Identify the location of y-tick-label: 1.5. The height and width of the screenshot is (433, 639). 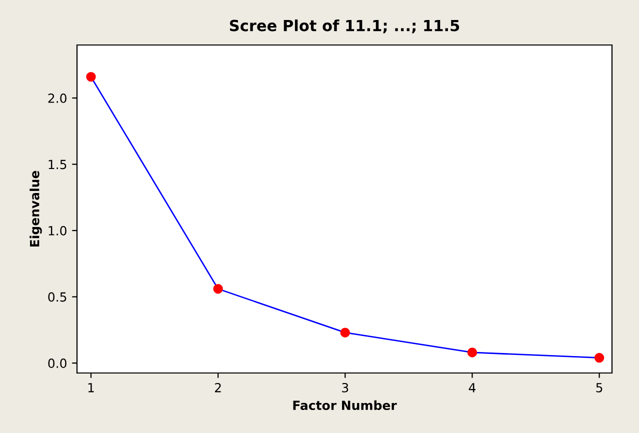
(57, 165).